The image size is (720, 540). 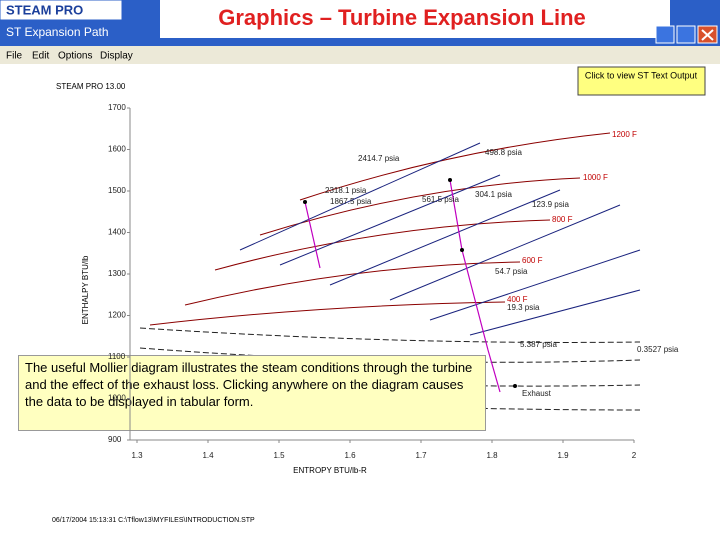 What do you see at coordinates (562, 219) in the screenshot?
I see `temp-label: 800 F` at bounding box center [562, 219].